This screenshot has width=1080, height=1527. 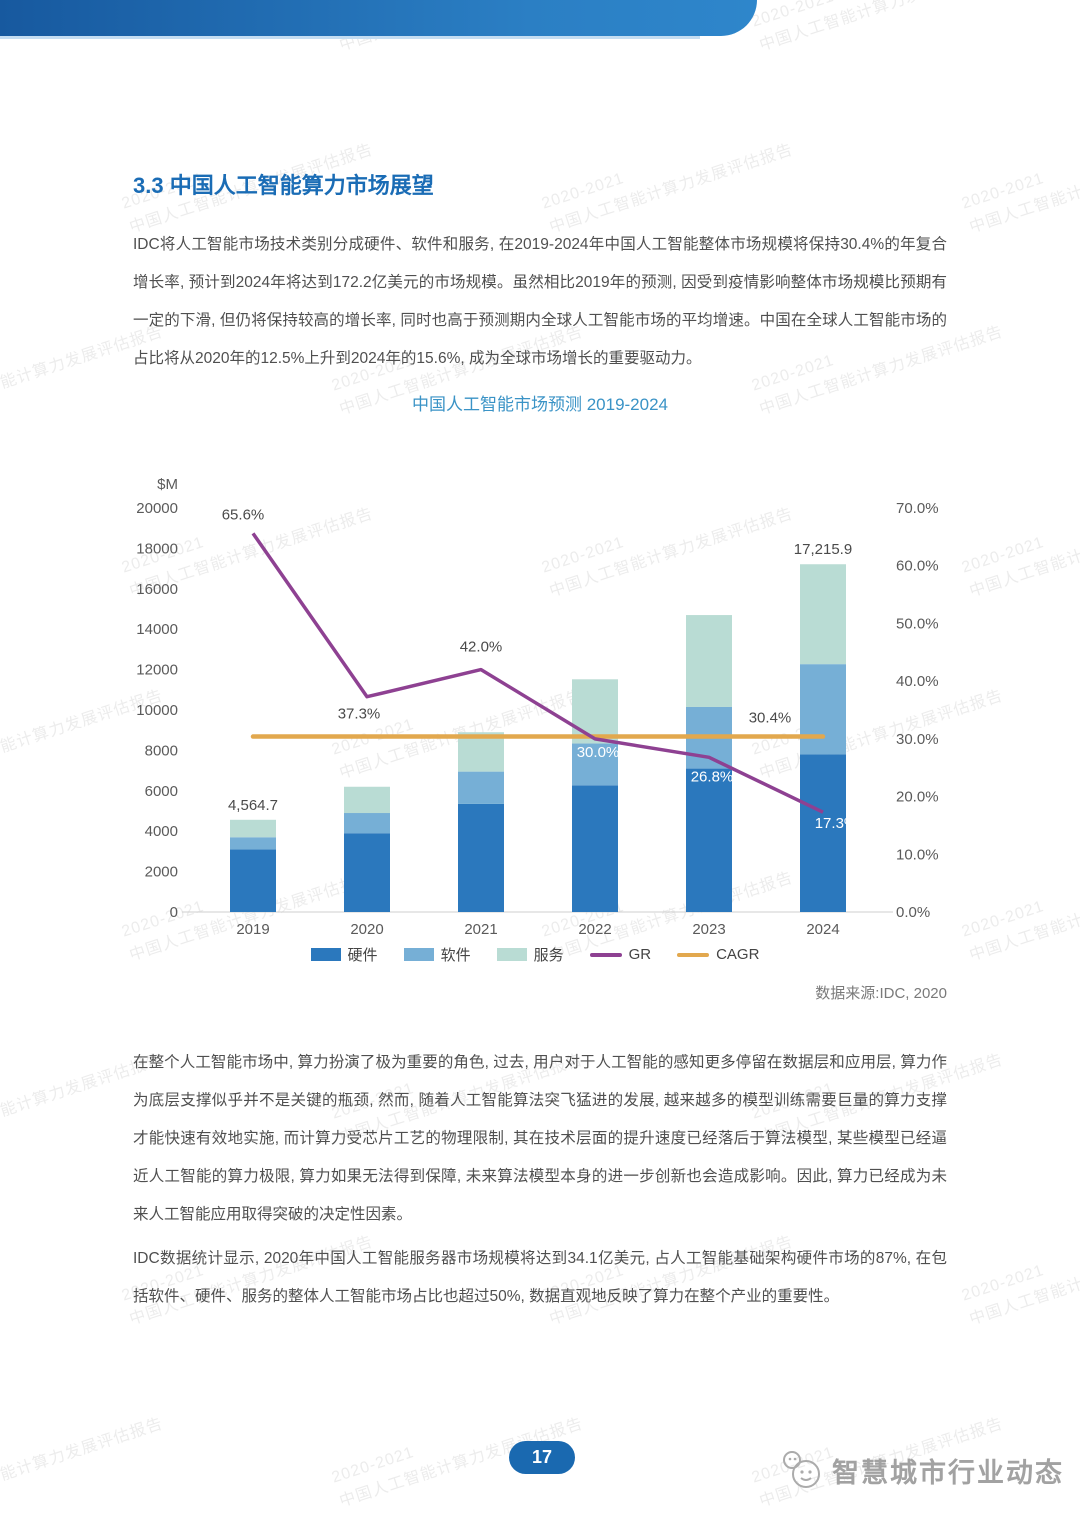 I want to click on right-axis-tick: 60.0%, so click(x=917, y=566).